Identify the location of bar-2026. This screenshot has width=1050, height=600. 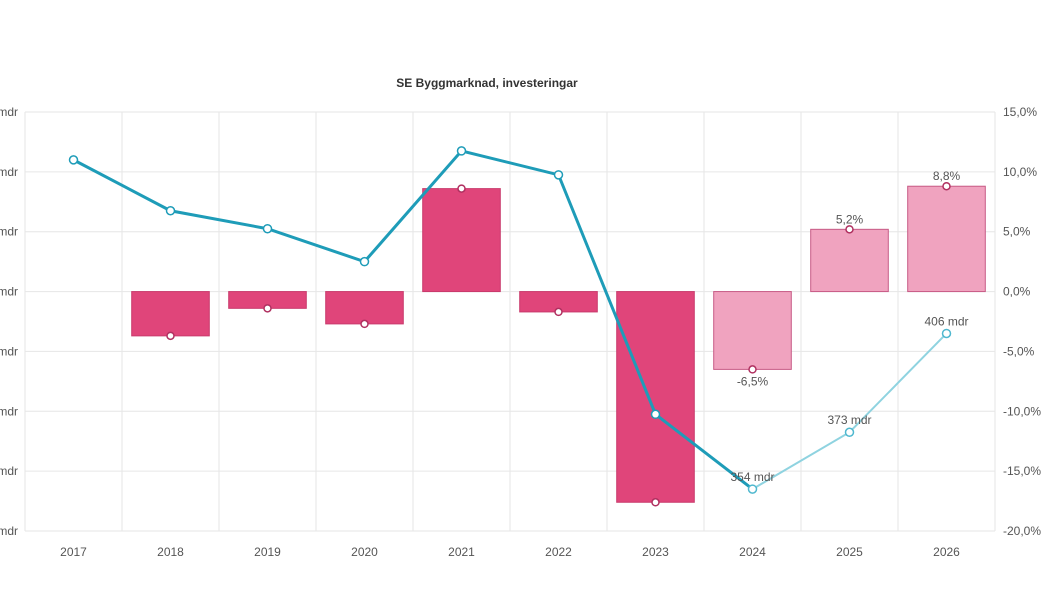
(946, 239).